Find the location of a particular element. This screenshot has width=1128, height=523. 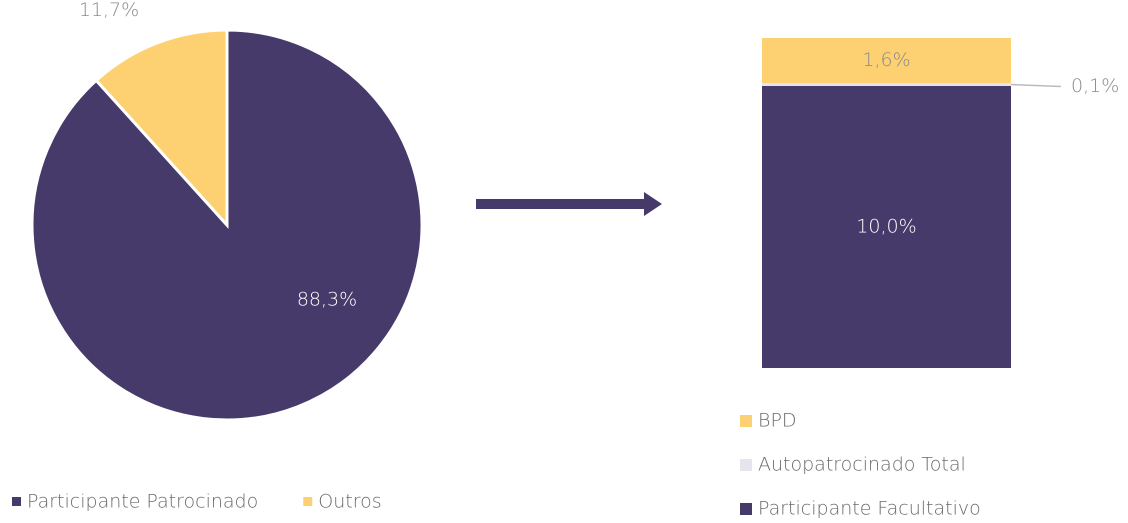

arrow is located at coordinates (569, 204).